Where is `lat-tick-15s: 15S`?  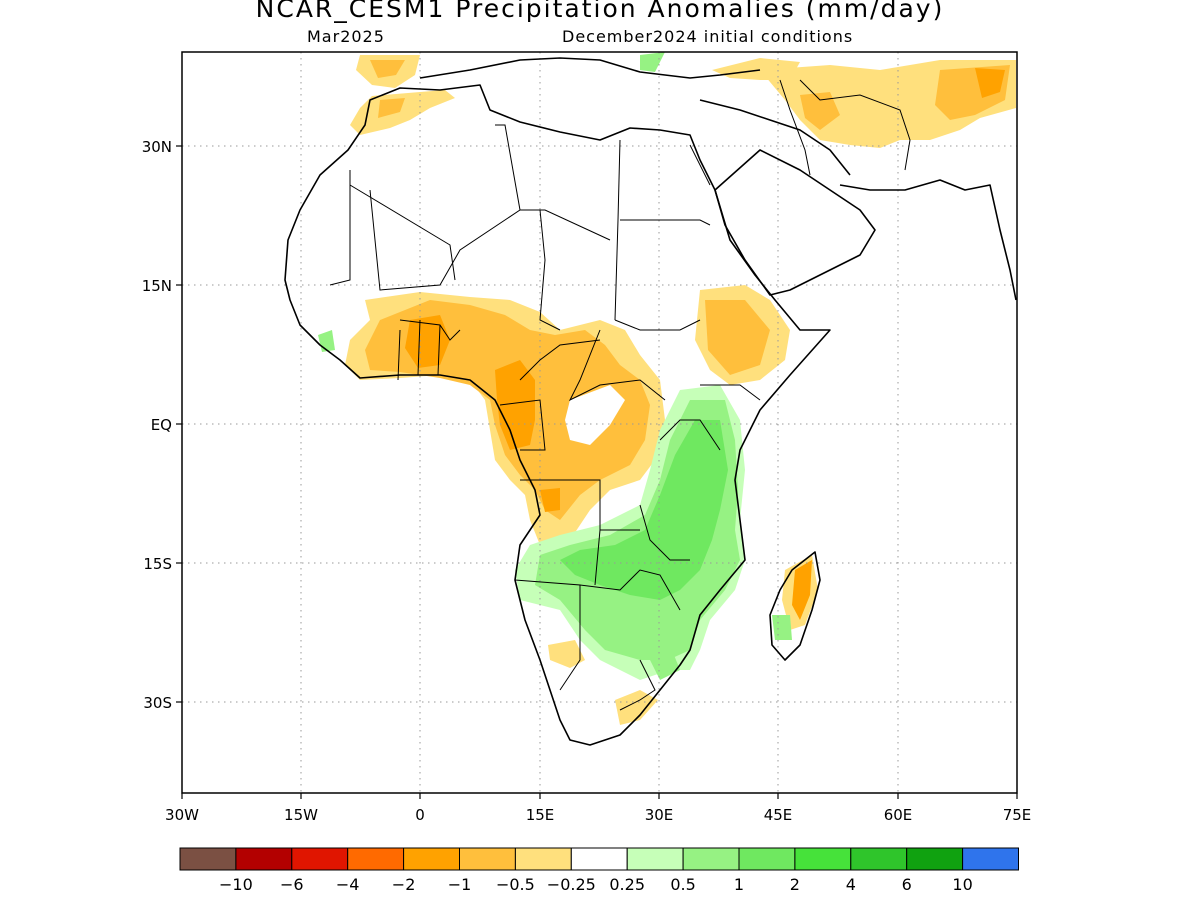
lat-tick-15s: 15S is located at coordinates (157, 564).